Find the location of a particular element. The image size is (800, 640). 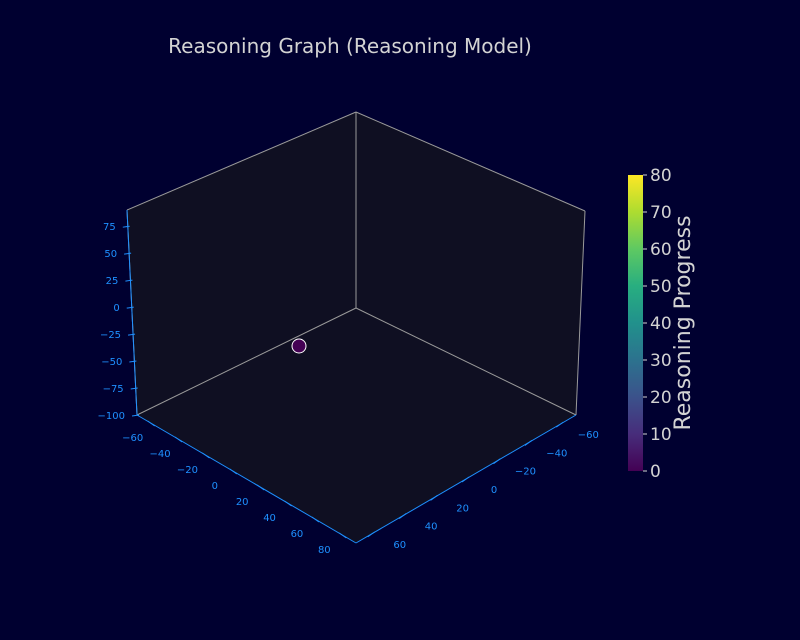

back-left-pane is located at coordinates (241, 263).